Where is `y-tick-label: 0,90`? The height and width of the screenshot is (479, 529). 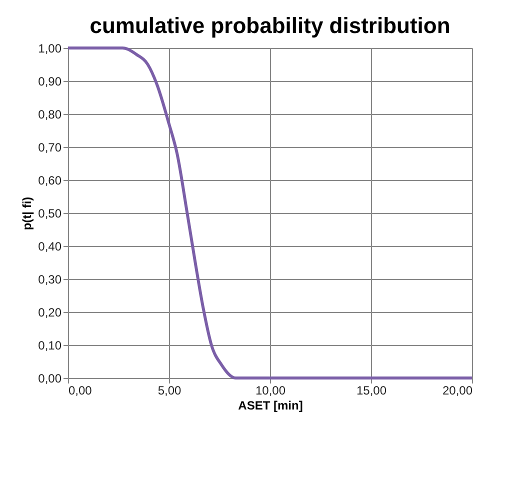
y-tick-label: 0,90 is located at coordinates (50, 81).